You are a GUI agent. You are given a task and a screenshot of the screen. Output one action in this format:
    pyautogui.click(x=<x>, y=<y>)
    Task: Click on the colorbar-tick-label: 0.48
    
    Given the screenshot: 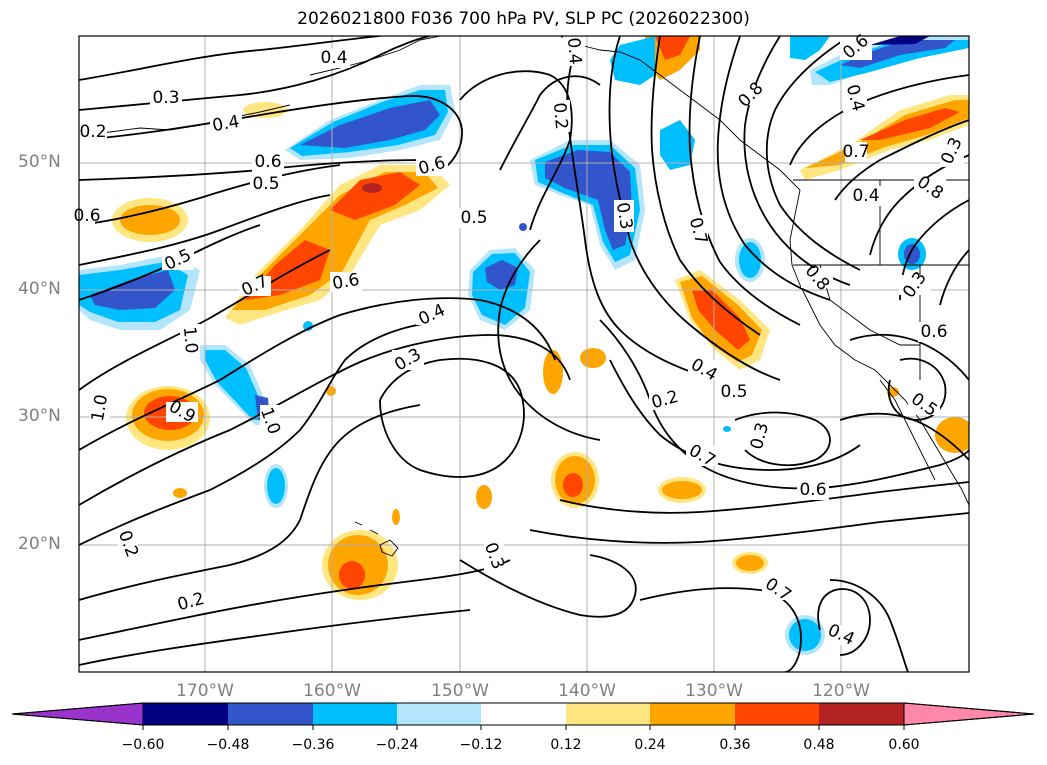 What is the action you would take?
    pyautogui.click(x=819, y=745)
    